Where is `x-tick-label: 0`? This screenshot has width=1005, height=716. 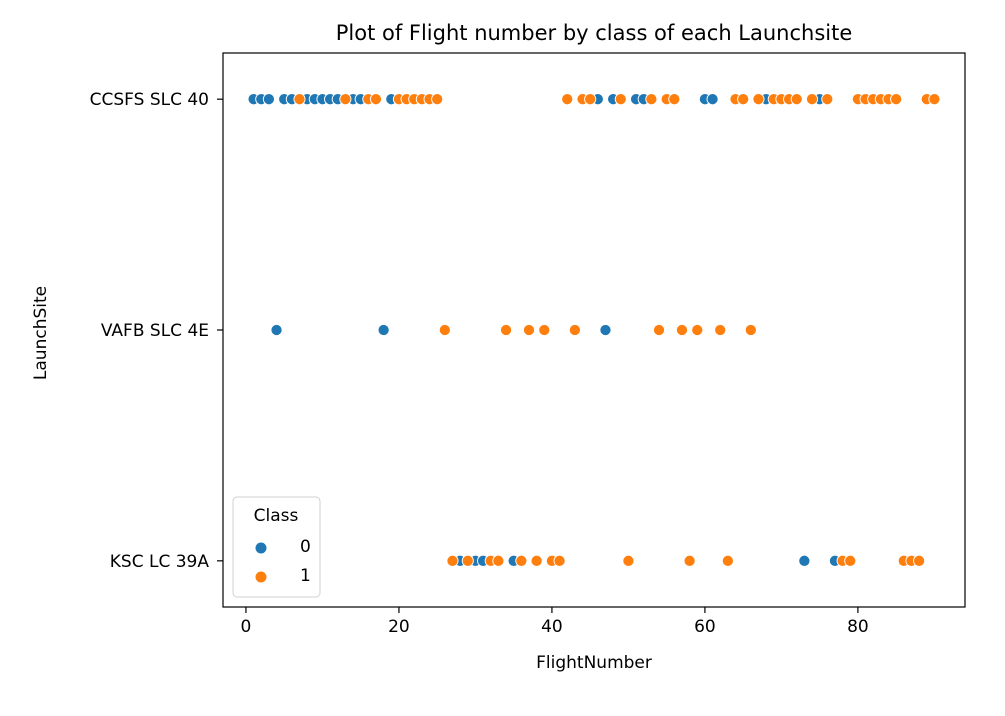
x-tick-label: 0 is located at coordinates (246, 627).